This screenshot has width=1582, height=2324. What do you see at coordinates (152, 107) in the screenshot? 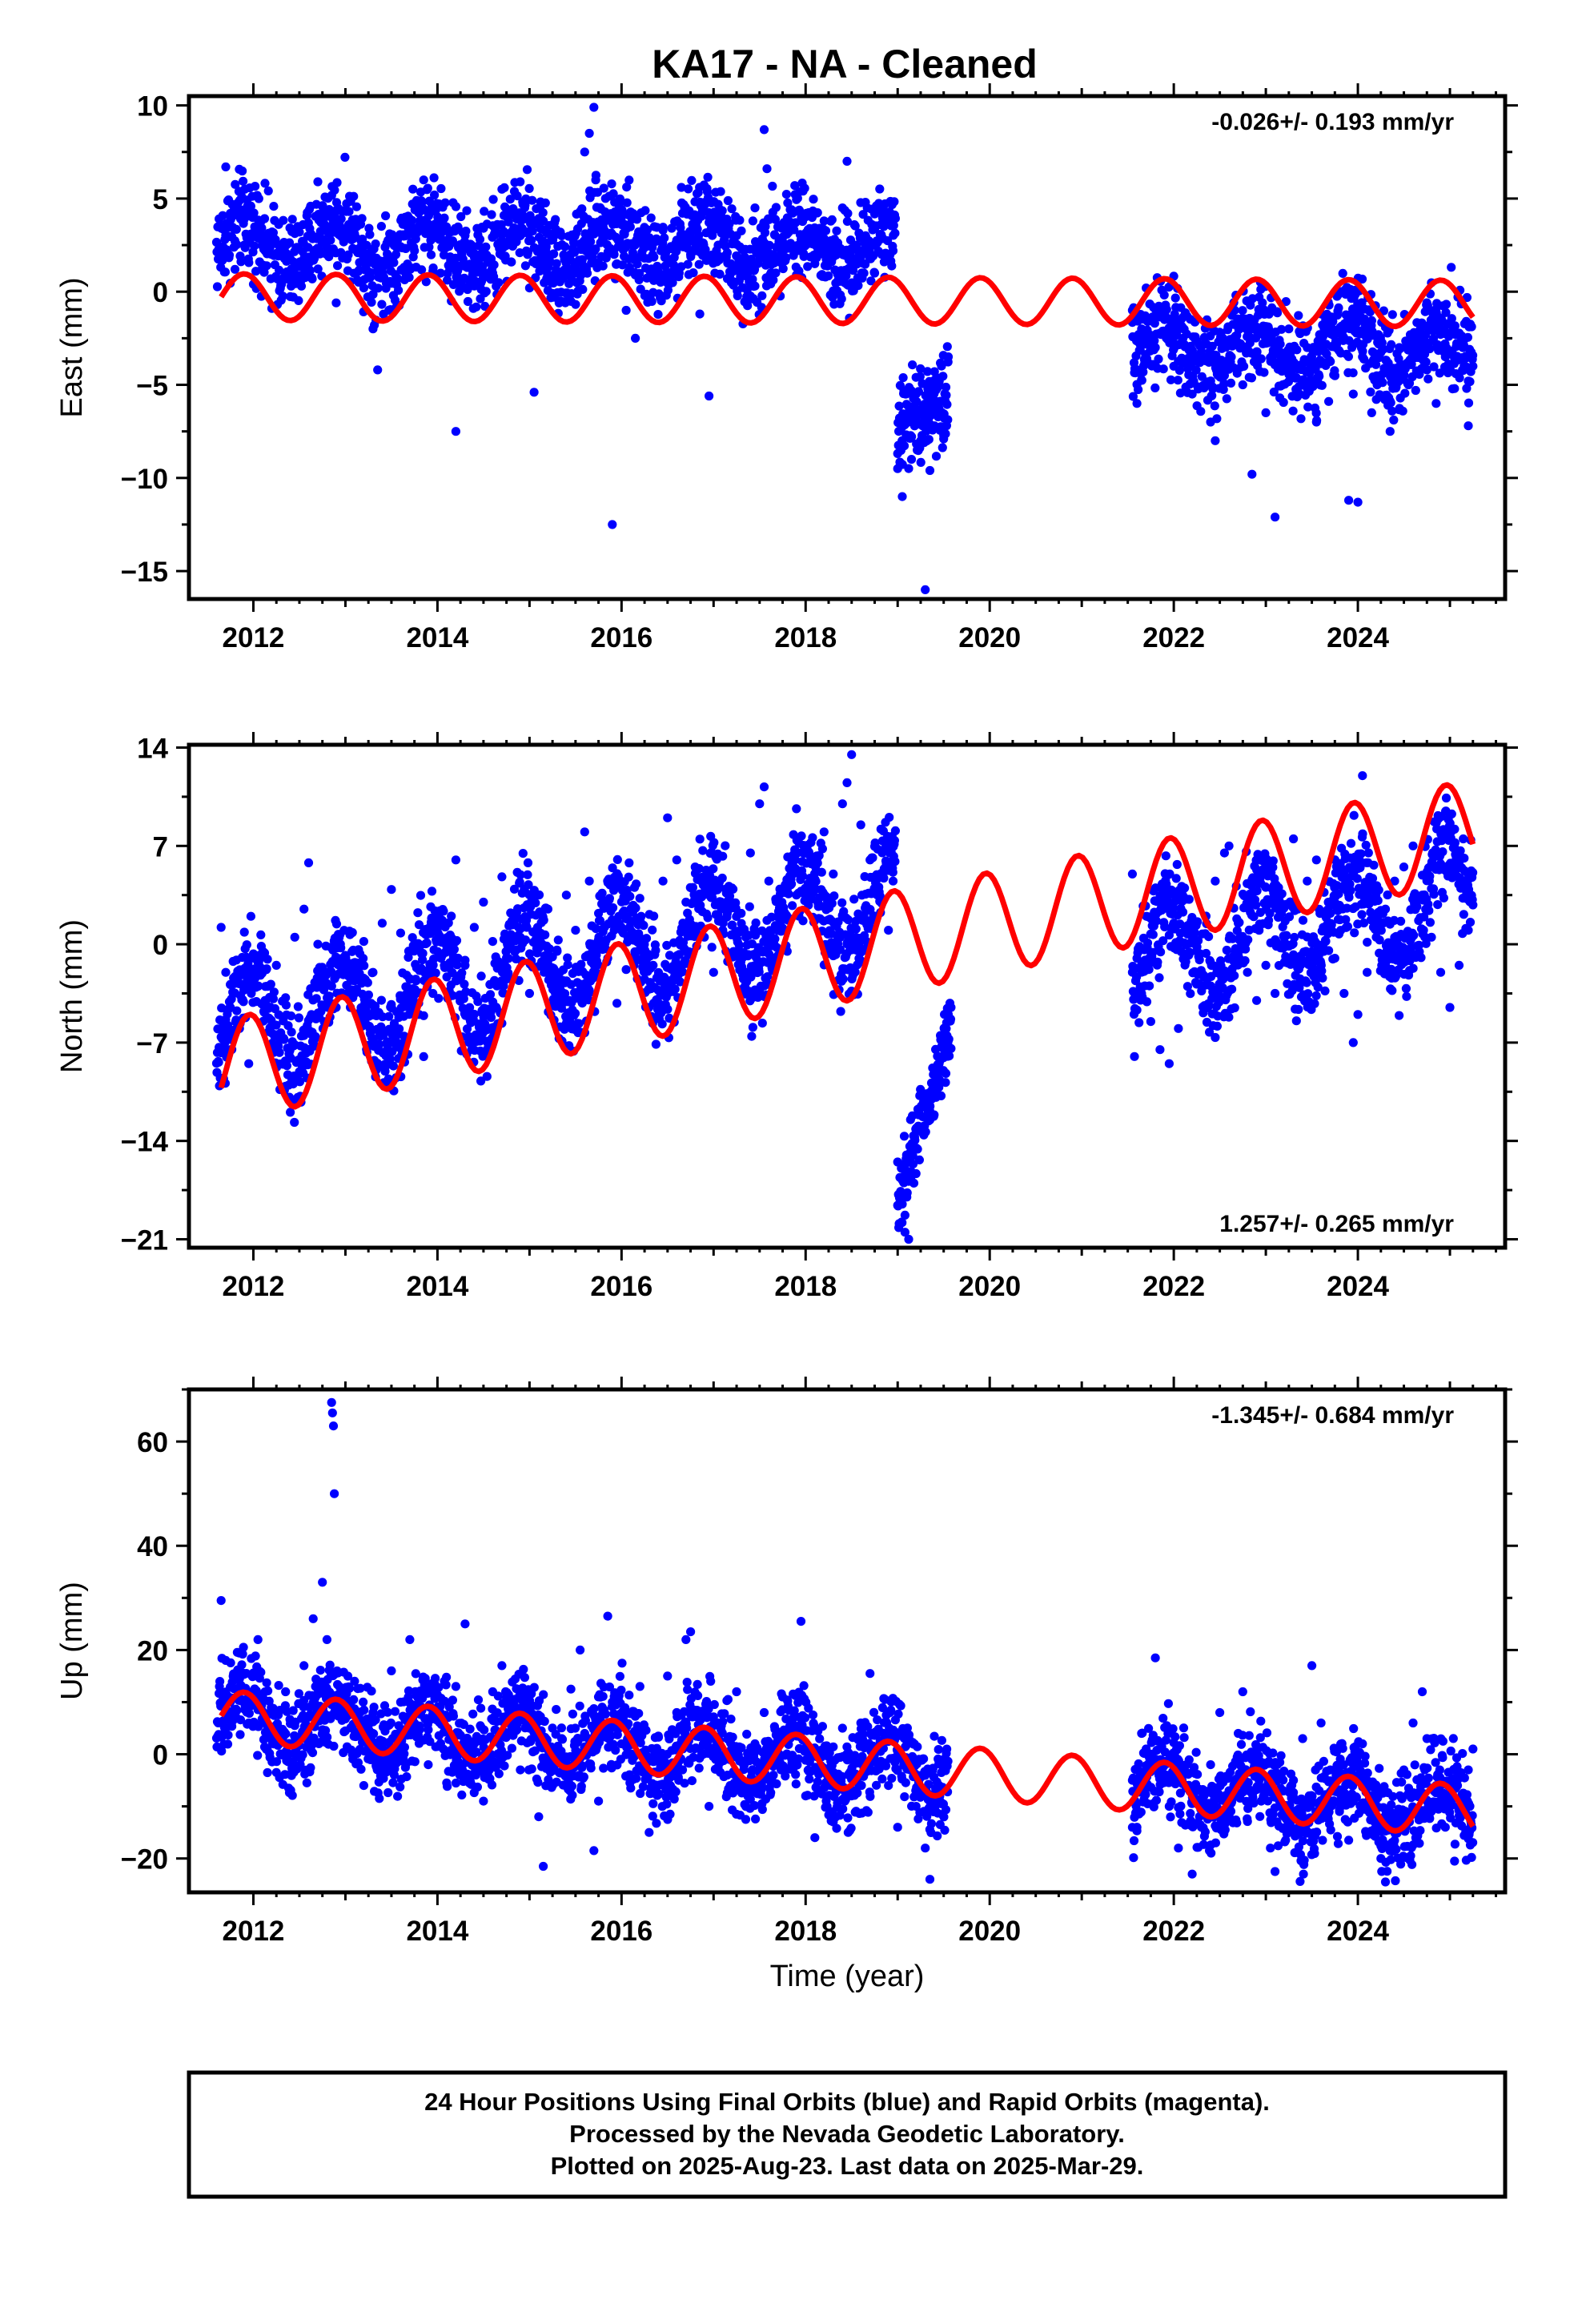
I see `y-tick-label: 10` at bounding box center [152, 107].